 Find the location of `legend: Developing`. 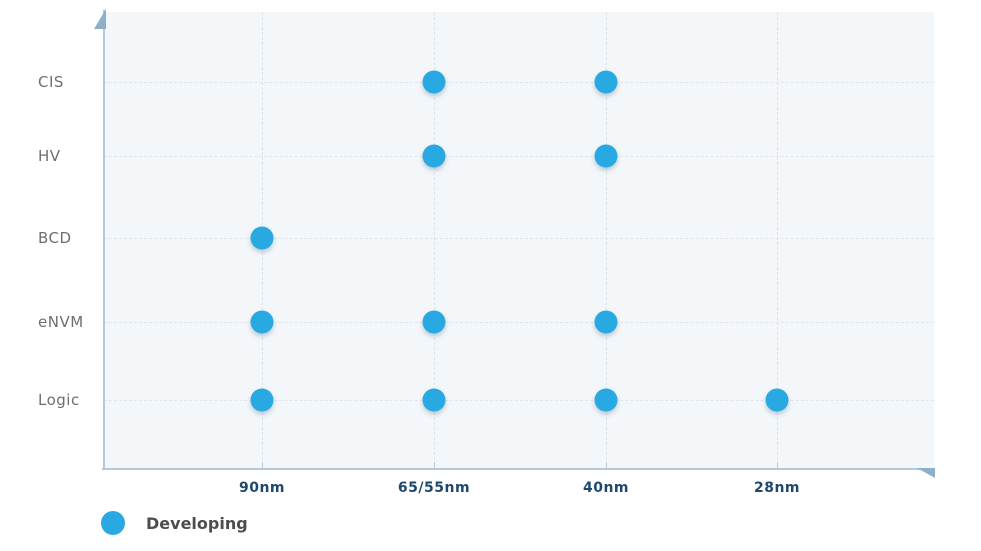

legend: Developing is located at coordinates (174, 523).